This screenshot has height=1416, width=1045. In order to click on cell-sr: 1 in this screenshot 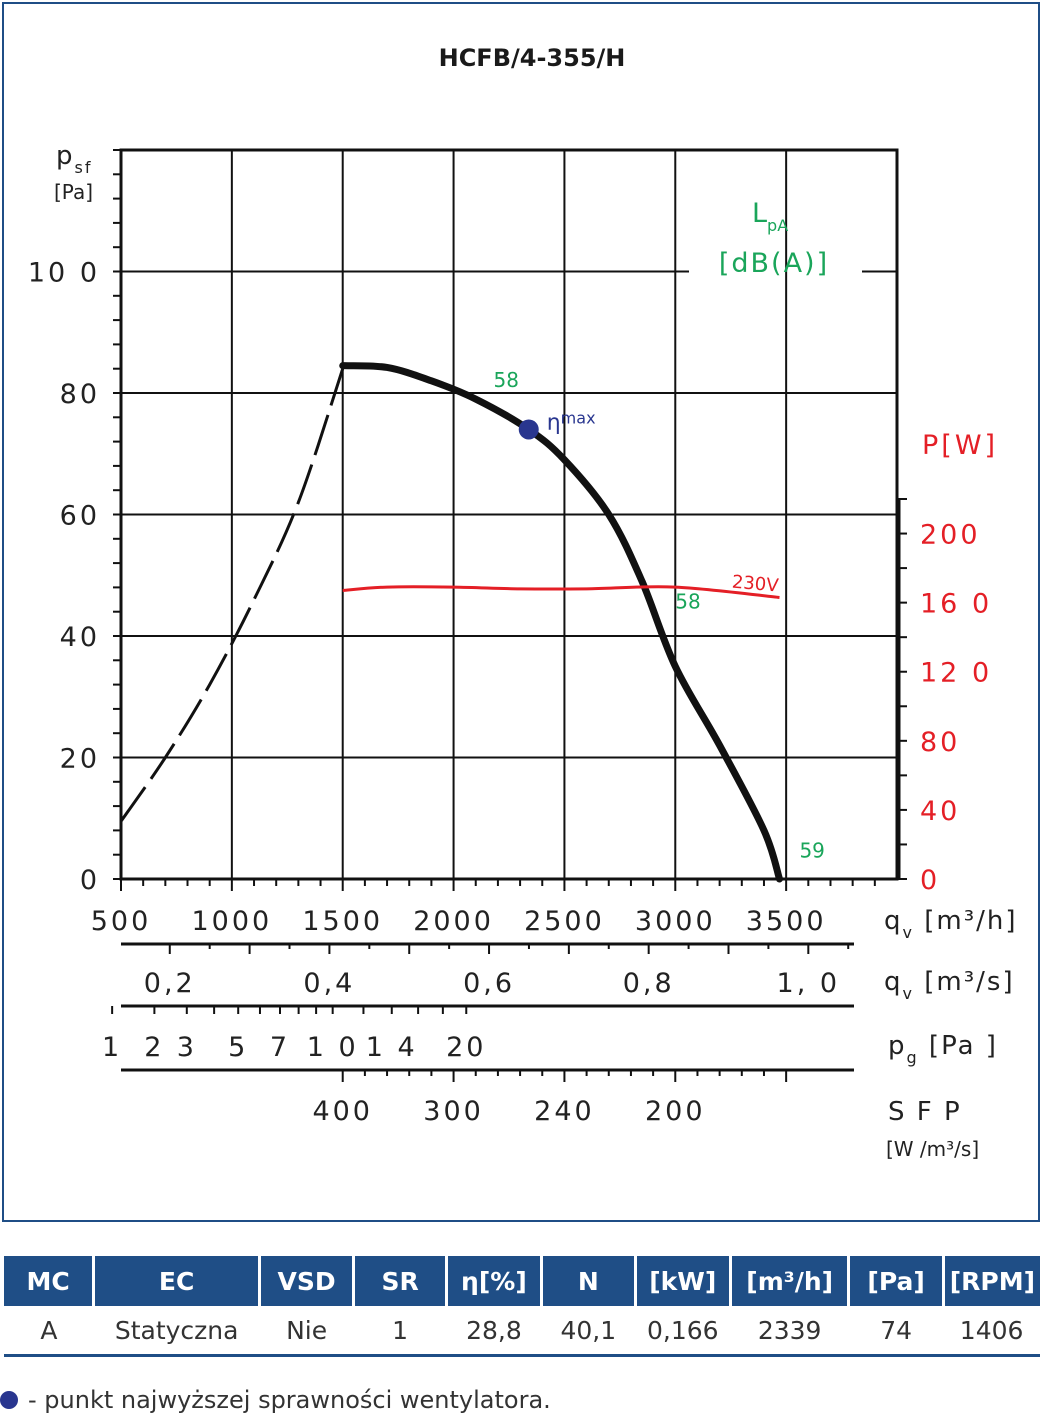, I will do `click(400, 1331)`.